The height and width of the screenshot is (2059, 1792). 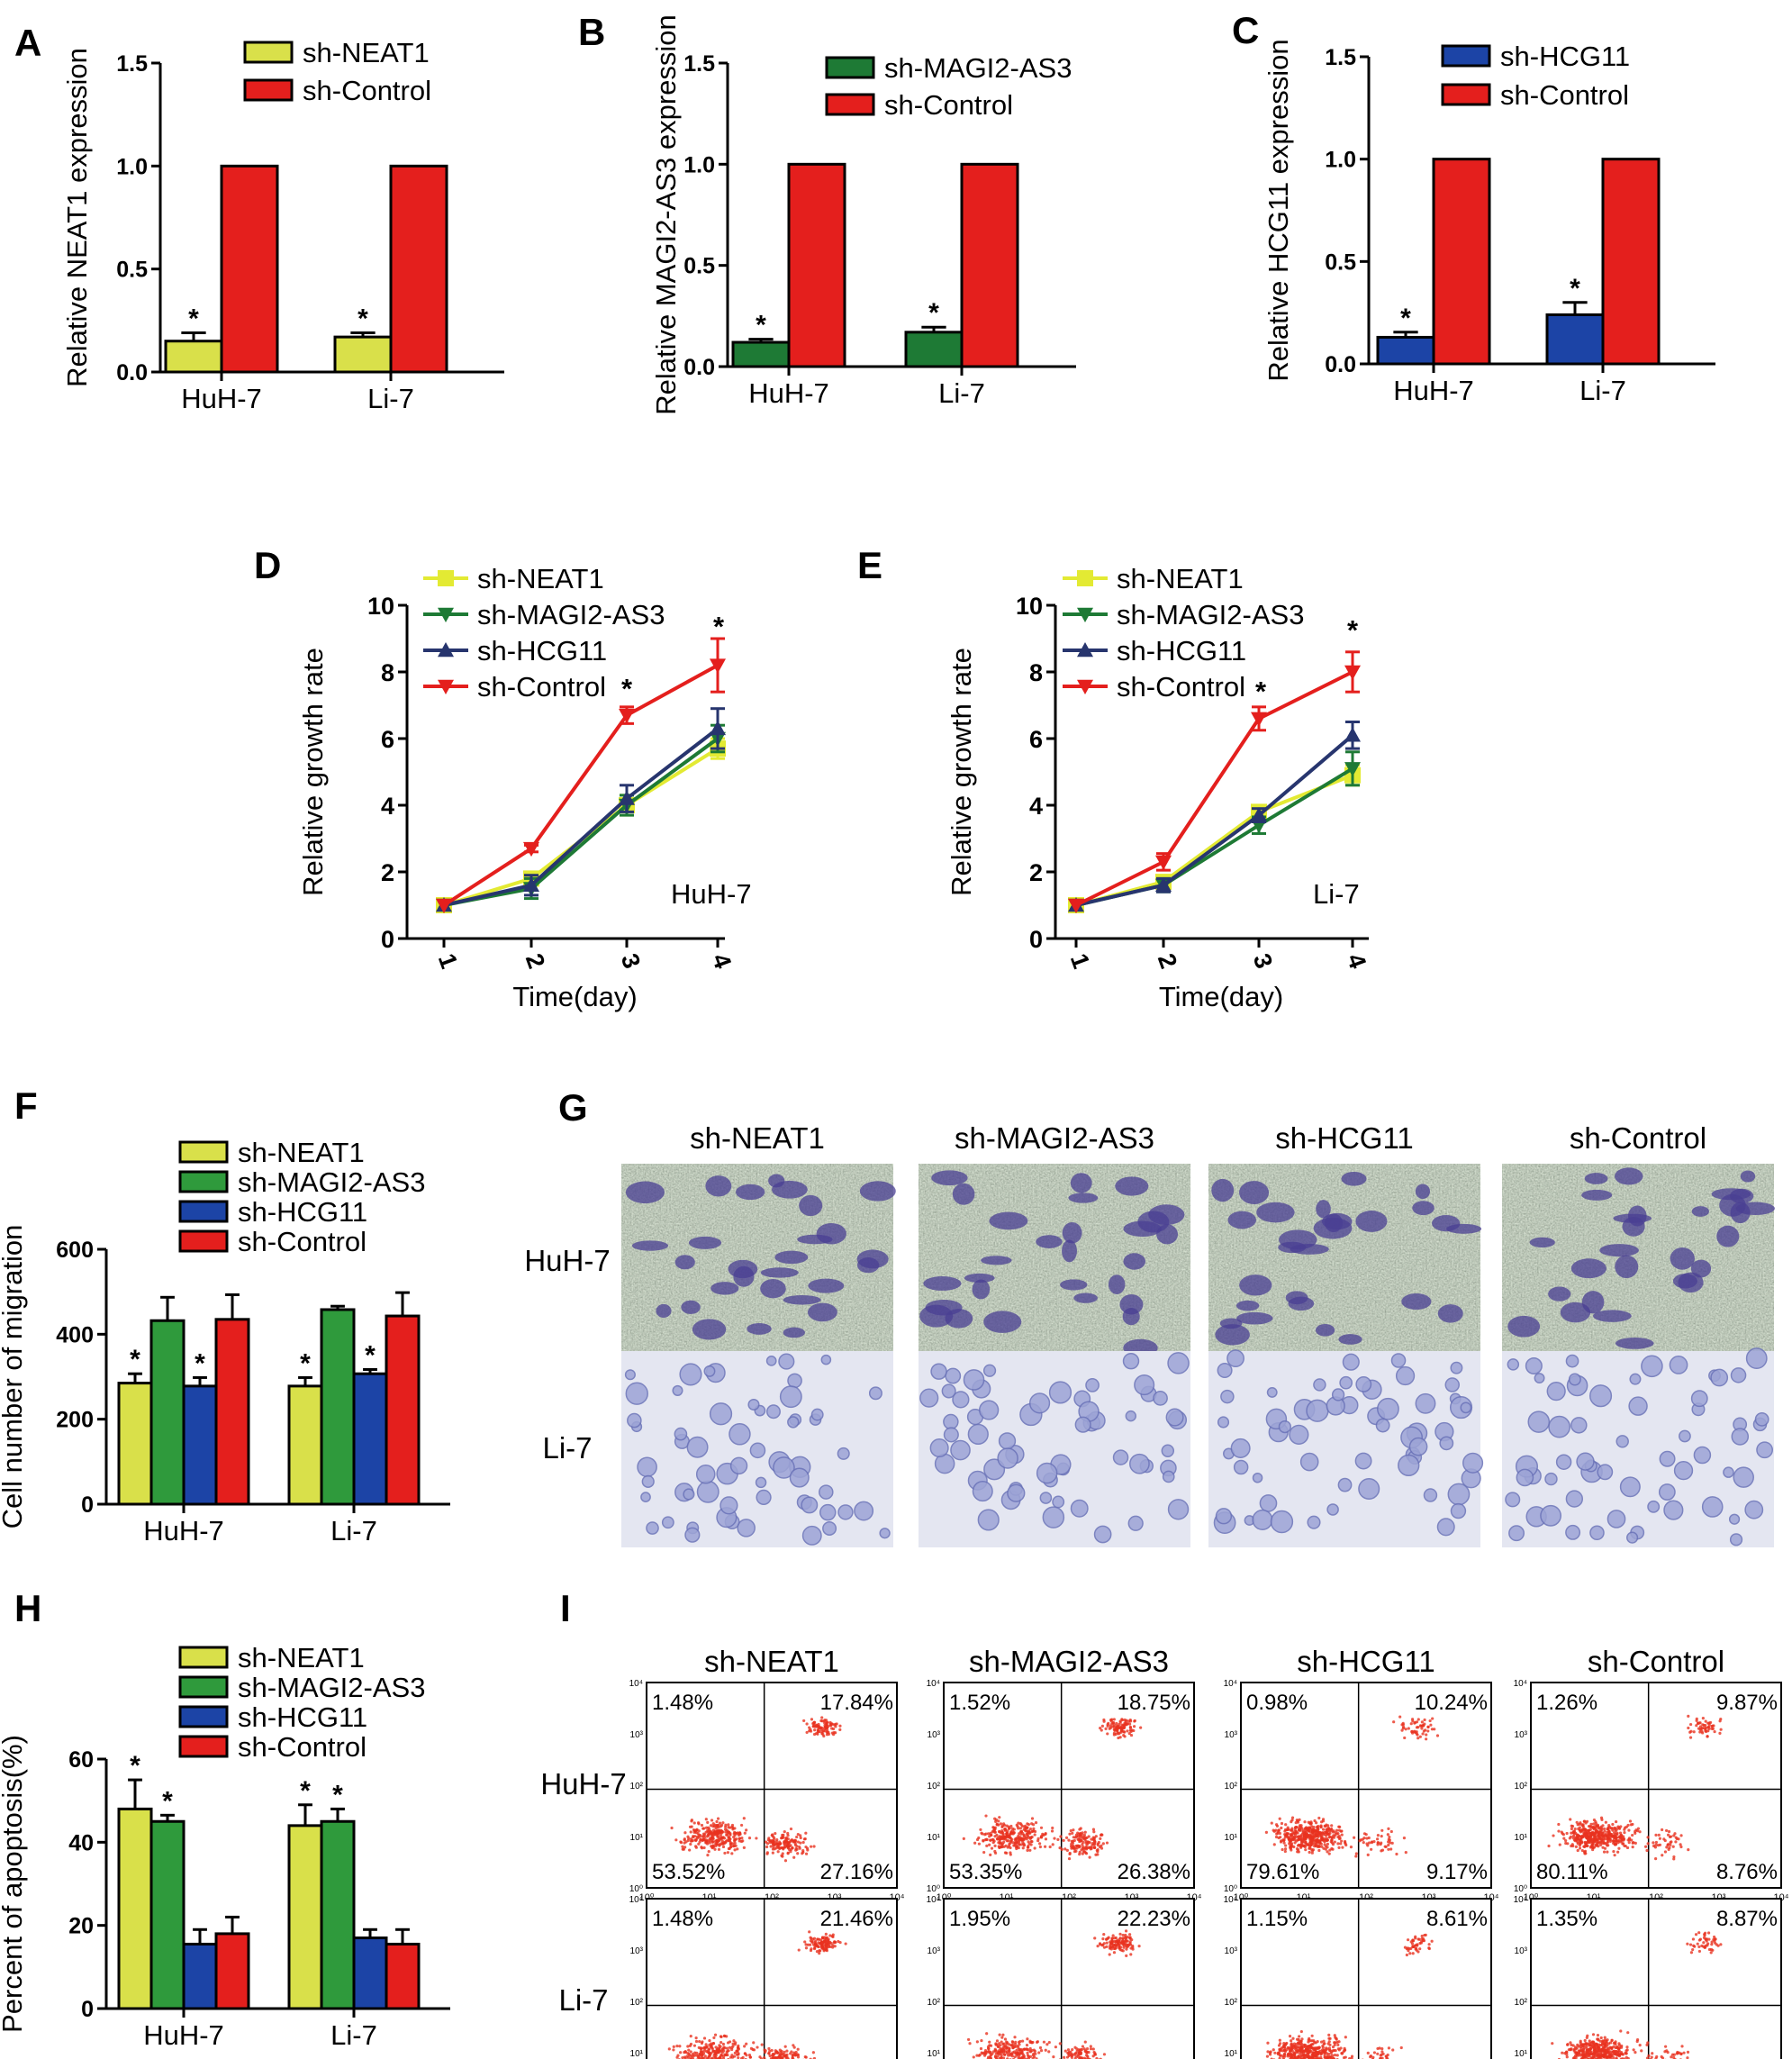 I want to click on quadrant-upper-left: 1.52%, so click(x=980, y=1703).